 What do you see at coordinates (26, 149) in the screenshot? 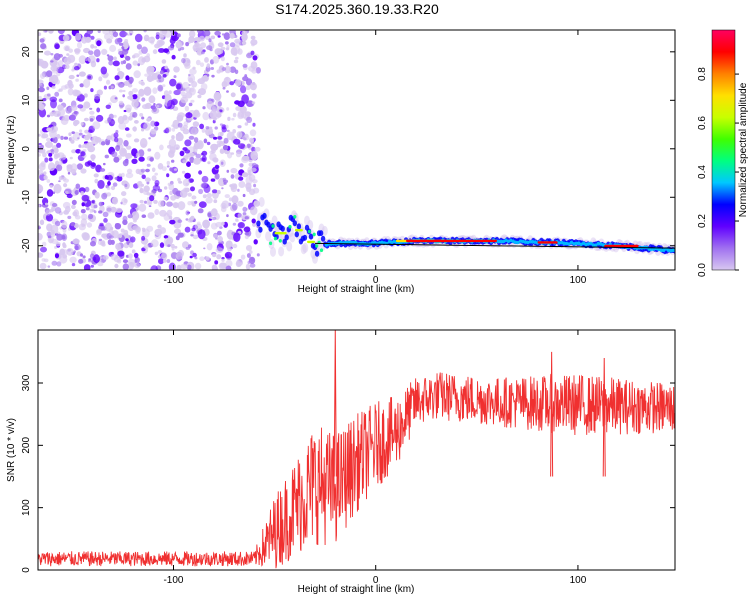
I see `spectrogram-ytick-label: 0` at bounding box center [26, 149].